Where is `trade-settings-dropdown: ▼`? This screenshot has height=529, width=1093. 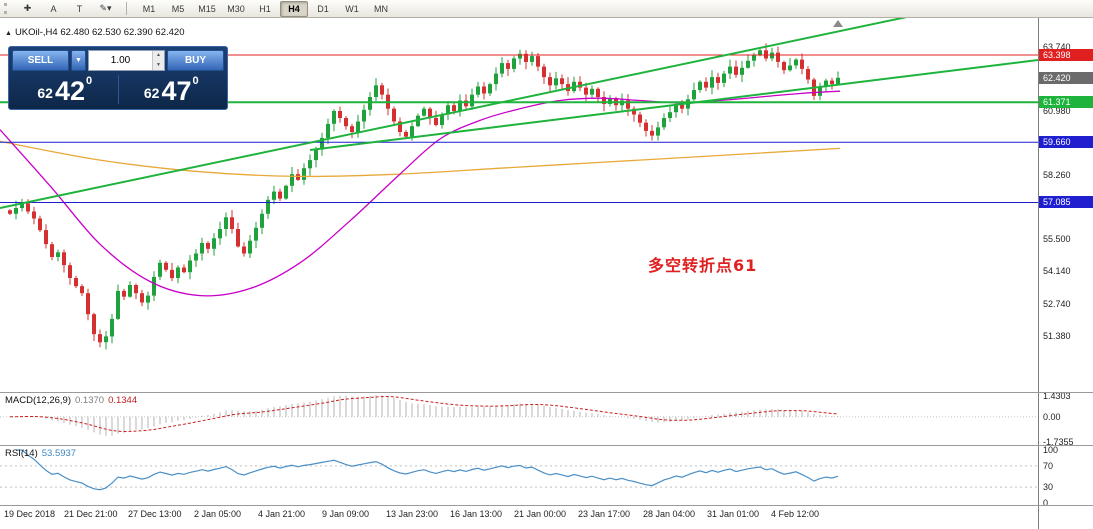 trade-settings-dropdown: ▼ is located at coordinates (78, 60).